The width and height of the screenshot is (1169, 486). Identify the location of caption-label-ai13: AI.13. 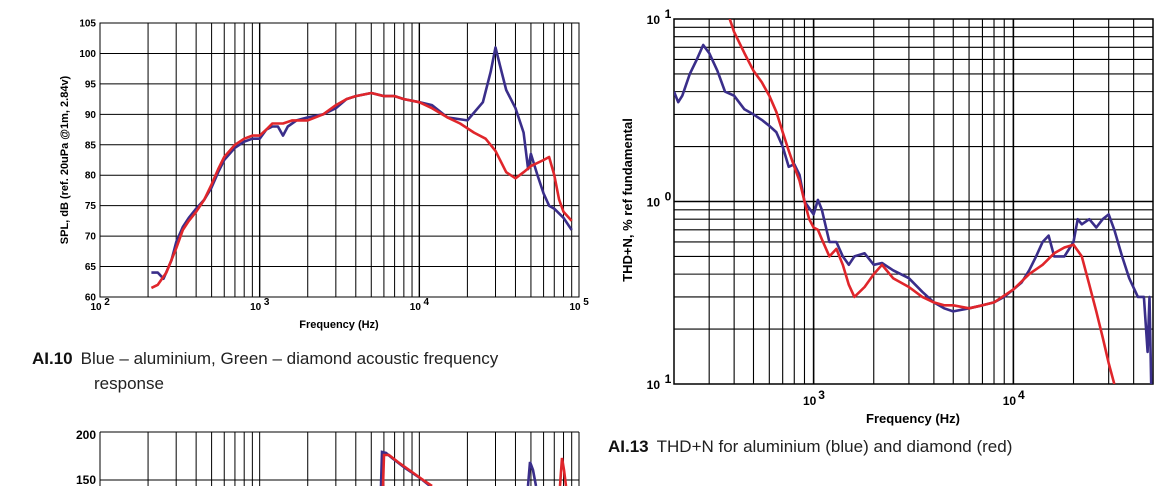
(628, 446).